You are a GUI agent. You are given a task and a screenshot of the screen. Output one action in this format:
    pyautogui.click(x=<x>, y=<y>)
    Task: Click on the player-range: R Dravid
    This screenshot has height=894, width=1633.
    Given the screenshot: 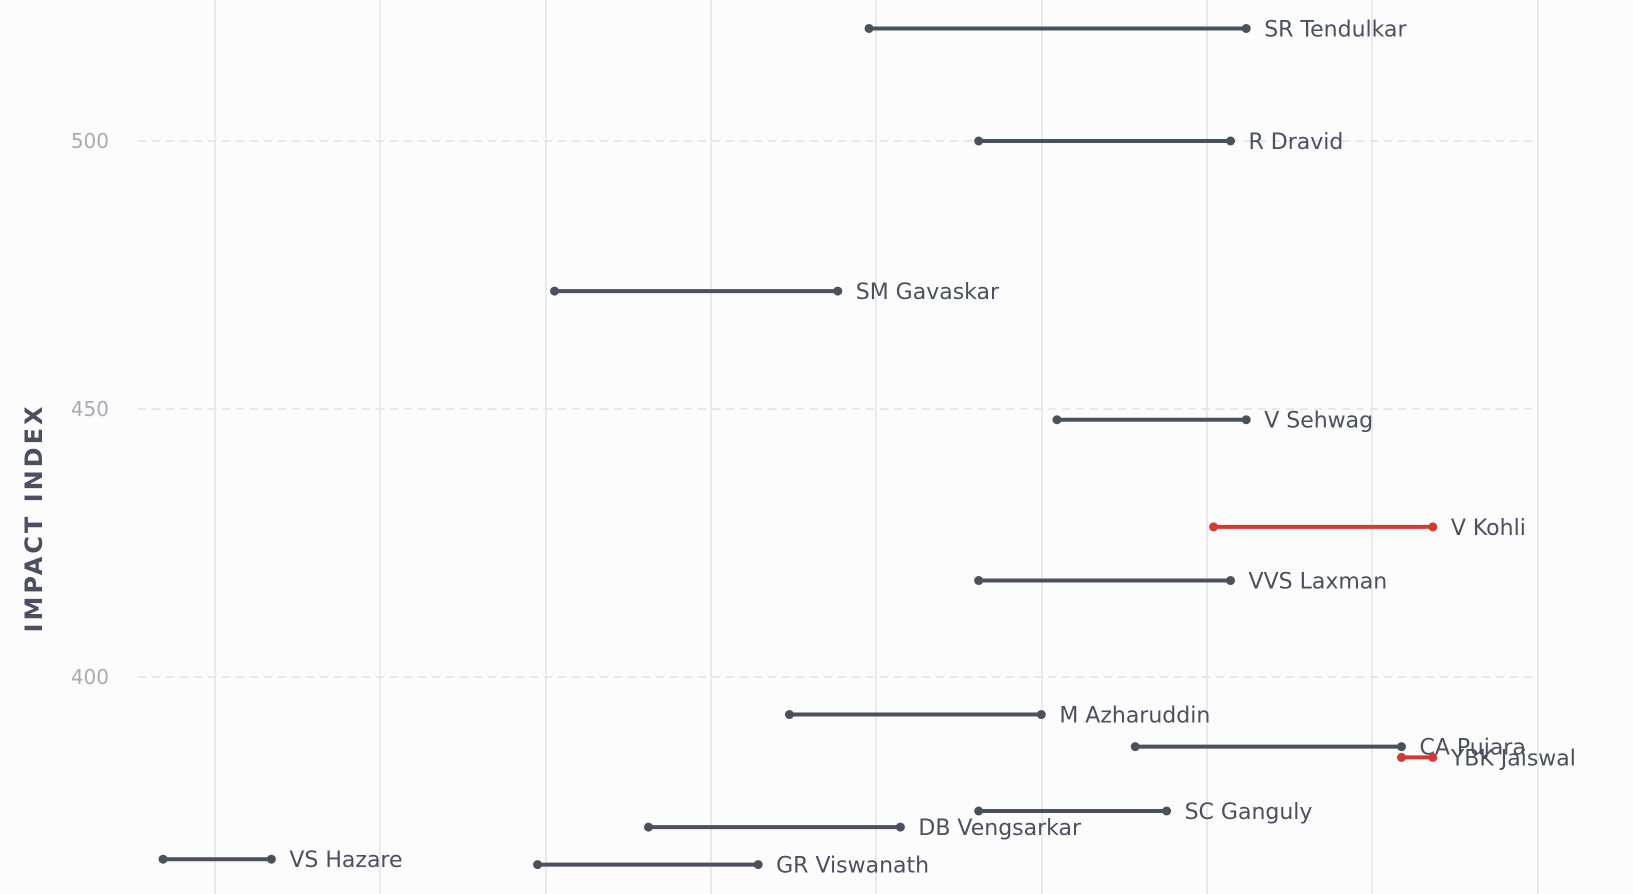 What is the action you would take?
    pyautogui.click(x=1158, y=142)
    